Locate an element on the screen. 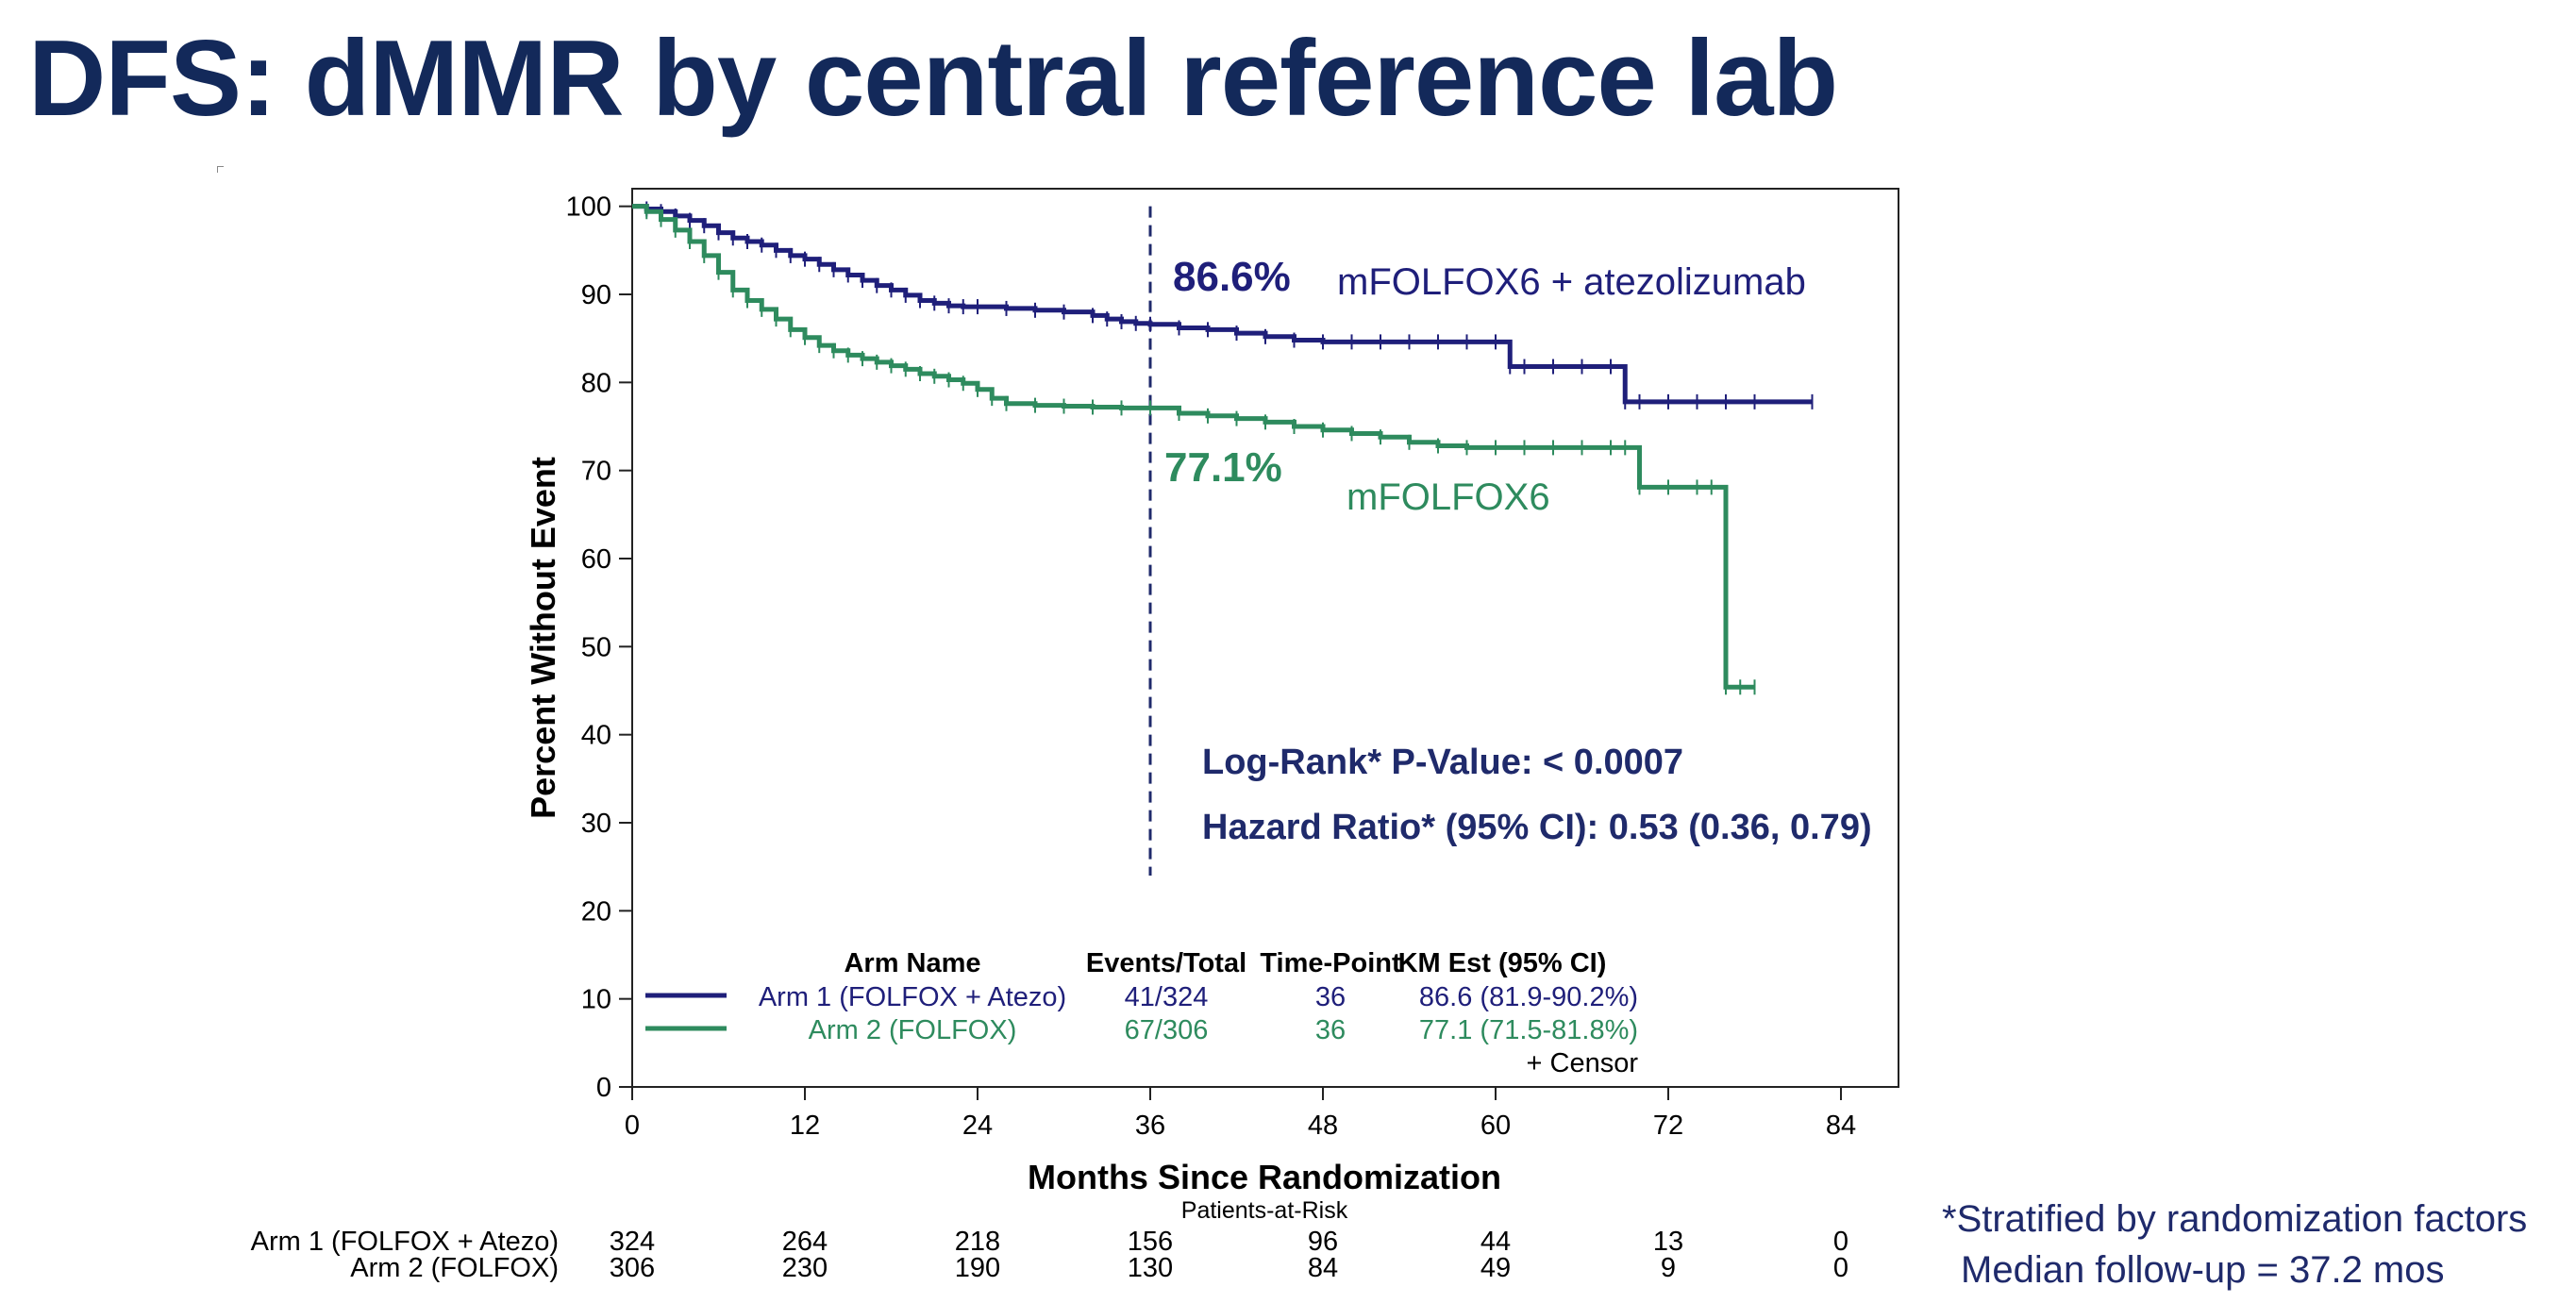 This screenshot has height=1303, width=2576. y-tick-label: 100 is located at coordinates (588, 207).